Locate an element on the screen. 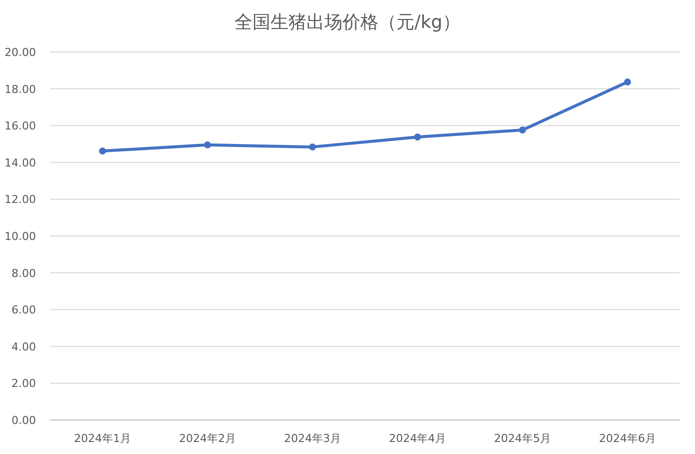  x-tick-label: 2024年2月 is located at coordinates (207, 438).